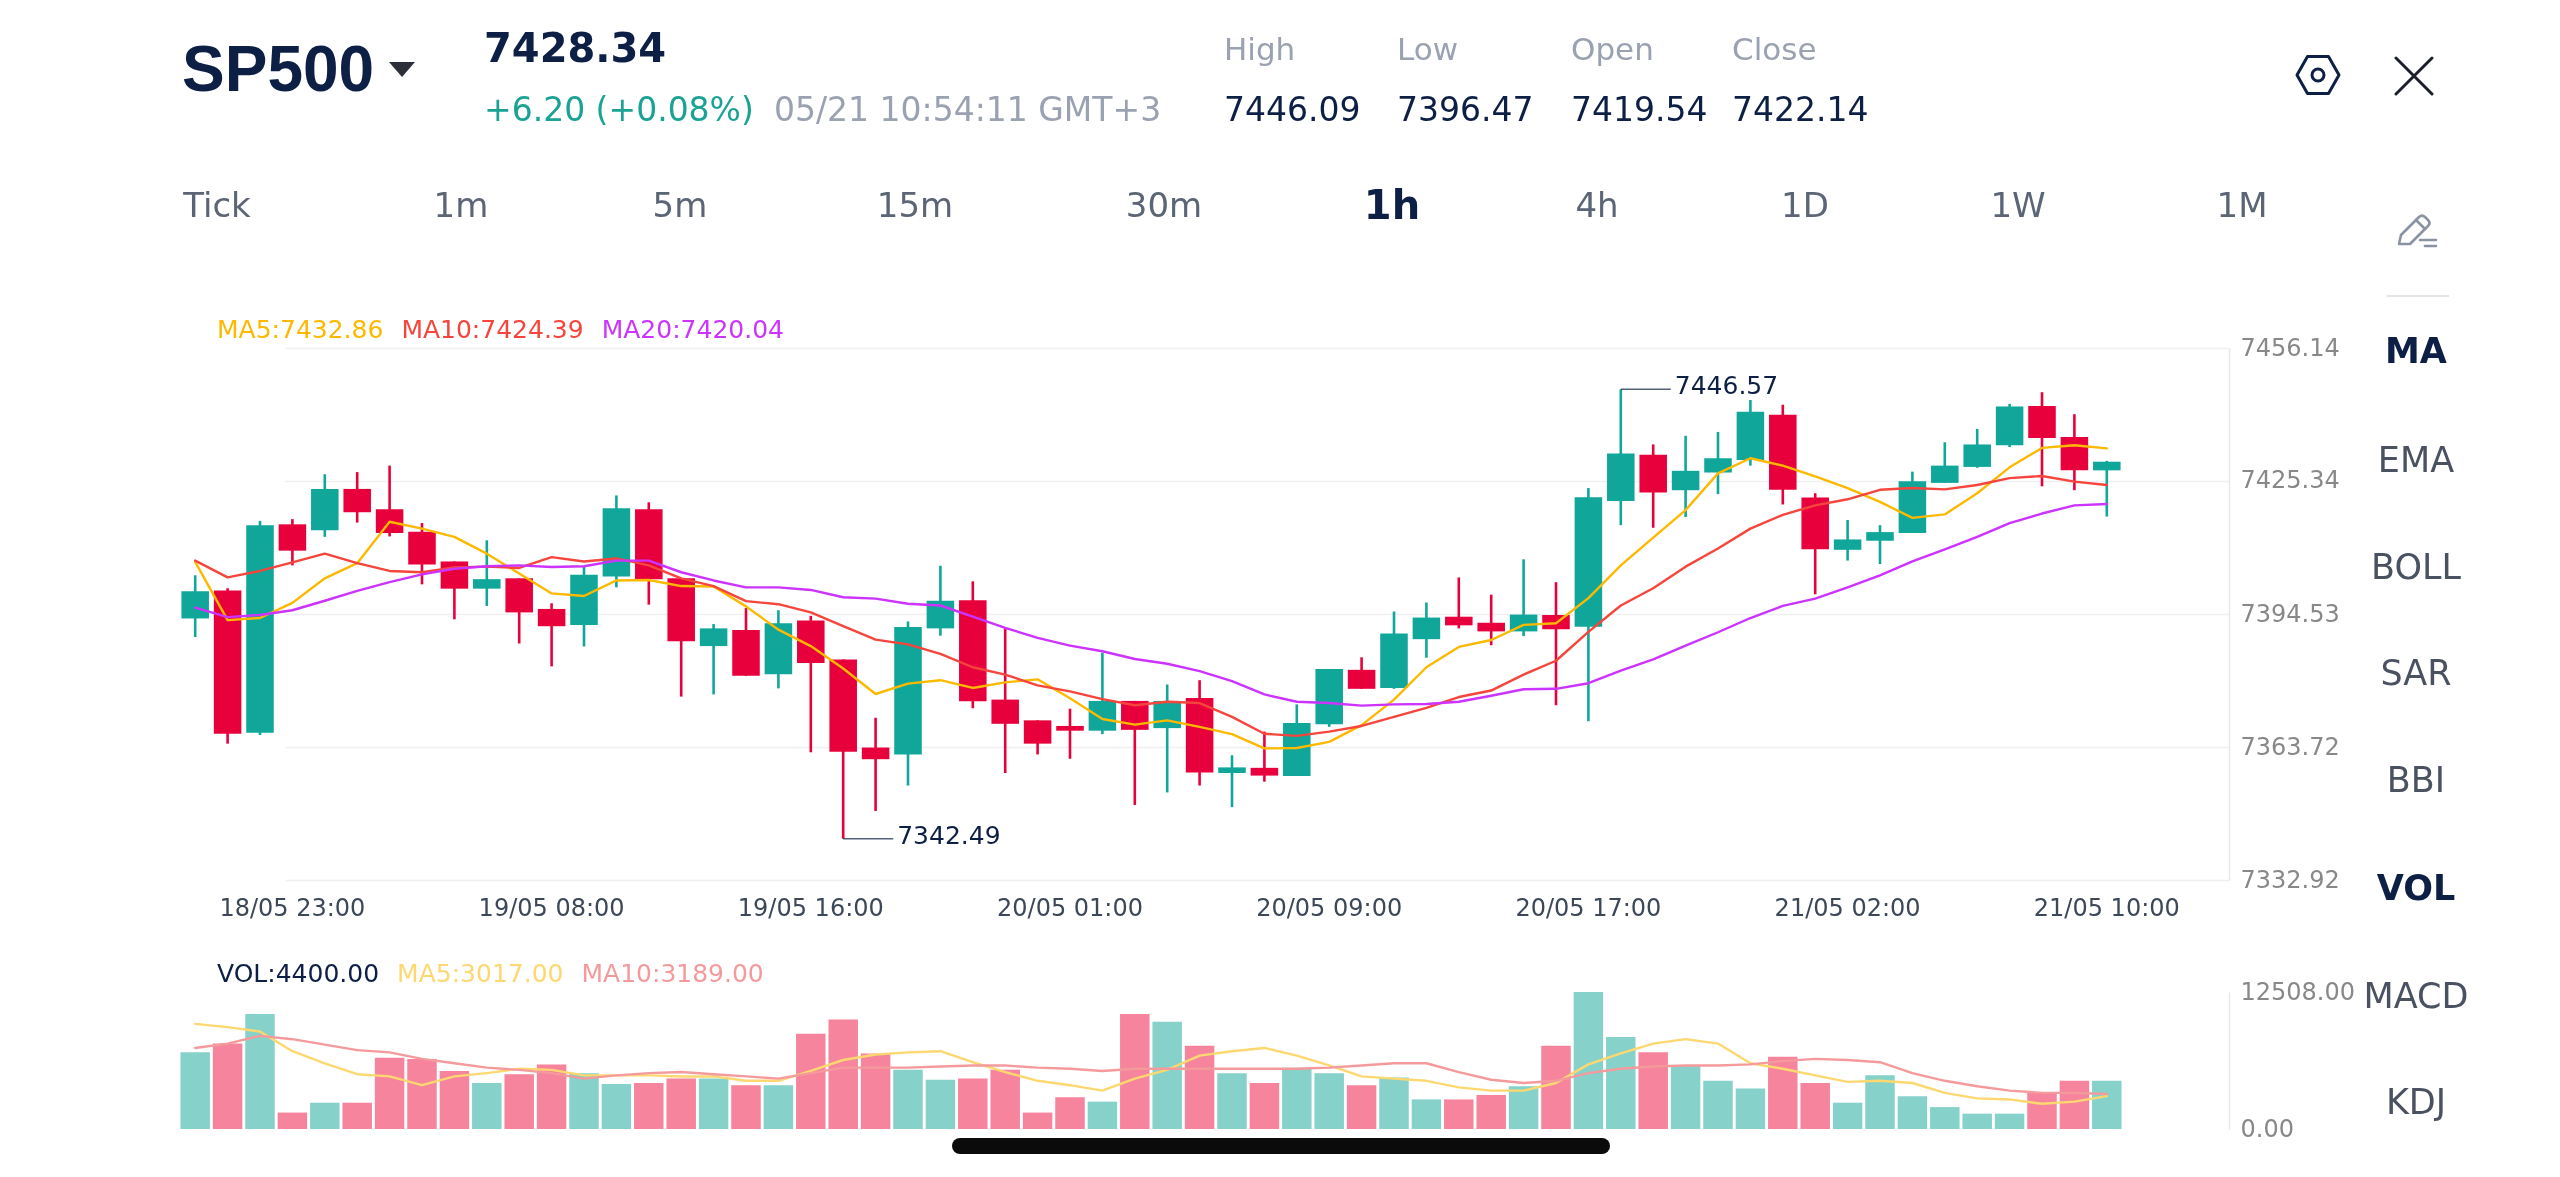 Image resolution: width=2560 pixels, height=1177 pixels. I want to click on x-tick-label: 19/05 08:00, so click(551, 907).